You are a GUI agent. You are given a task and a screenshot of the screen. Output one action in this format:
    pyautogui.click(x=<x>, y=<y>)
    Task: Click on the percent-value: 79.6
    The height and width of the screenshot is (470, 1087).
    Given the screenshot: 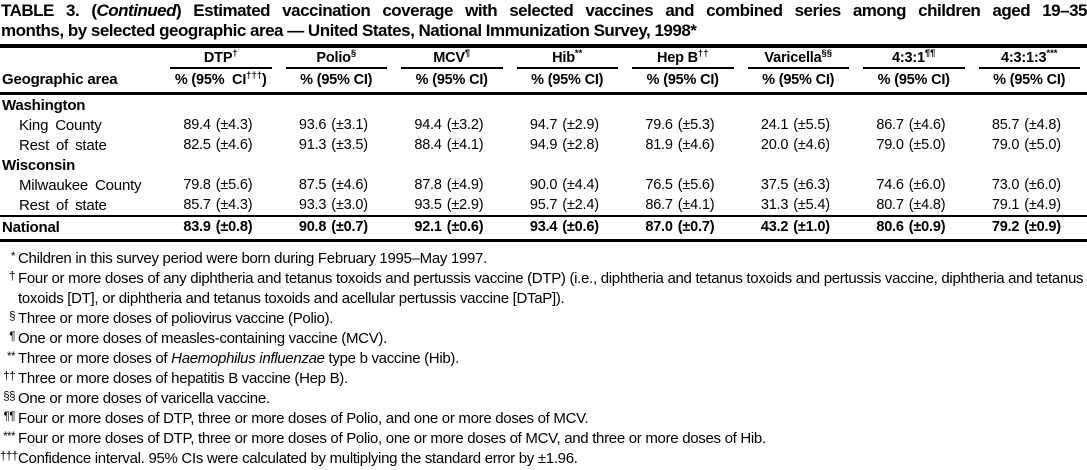 What is the action you would take?
    pyautogui.click(x=659, y=124)
    